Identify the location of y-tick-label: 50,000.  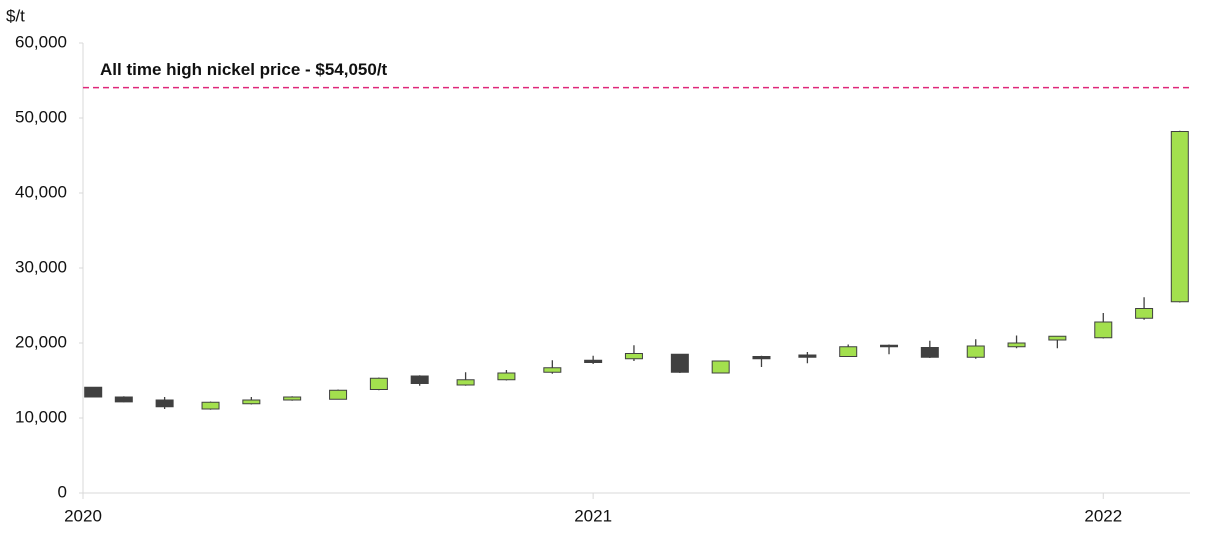
(41, 116).